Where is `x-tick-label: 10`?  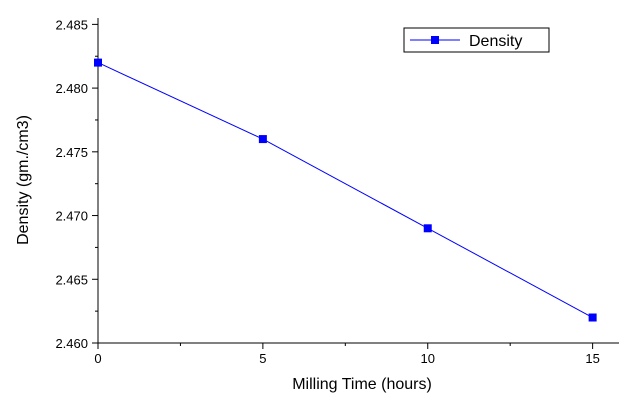
x-tick-label: 10 is located at coordinates (428, 358).